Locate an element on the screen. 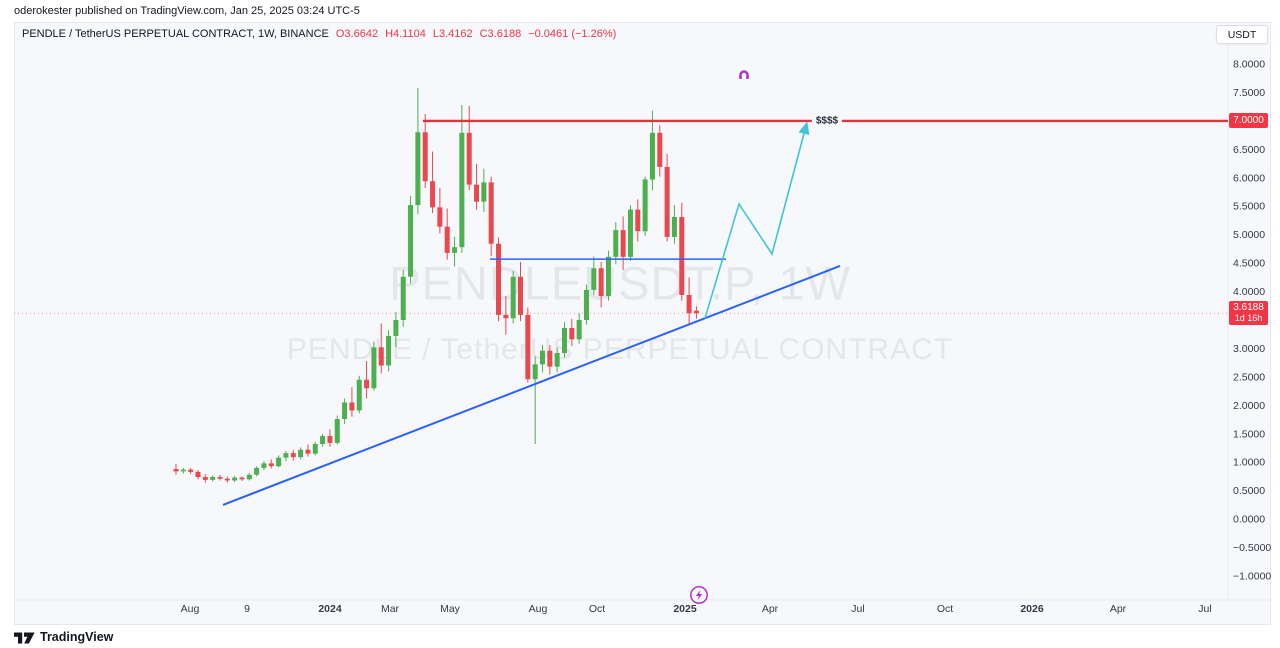 The width and height of the screenshot is (1280, 648). time-tick-label: 2024 is located at coordinates (330, 609).